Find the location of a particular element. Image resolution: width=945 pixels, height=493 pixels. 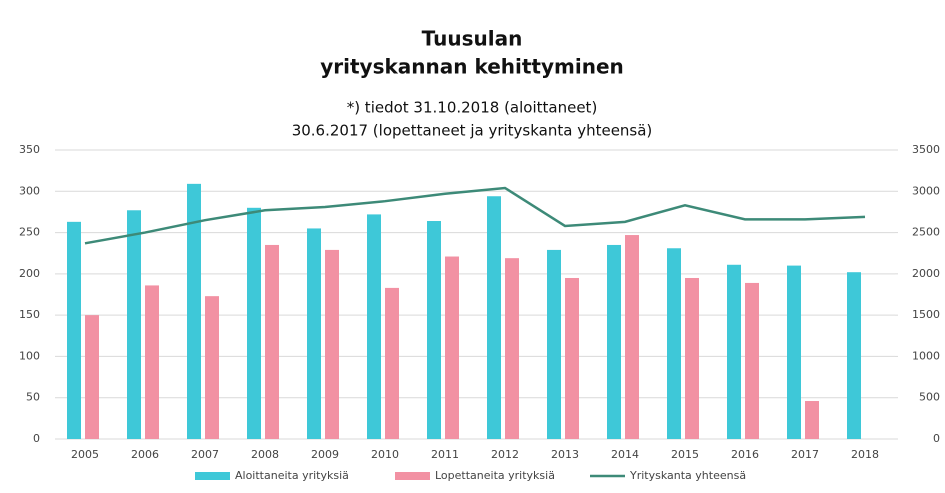

x-tick-label: 2018 is located at coordinates (865, 454).